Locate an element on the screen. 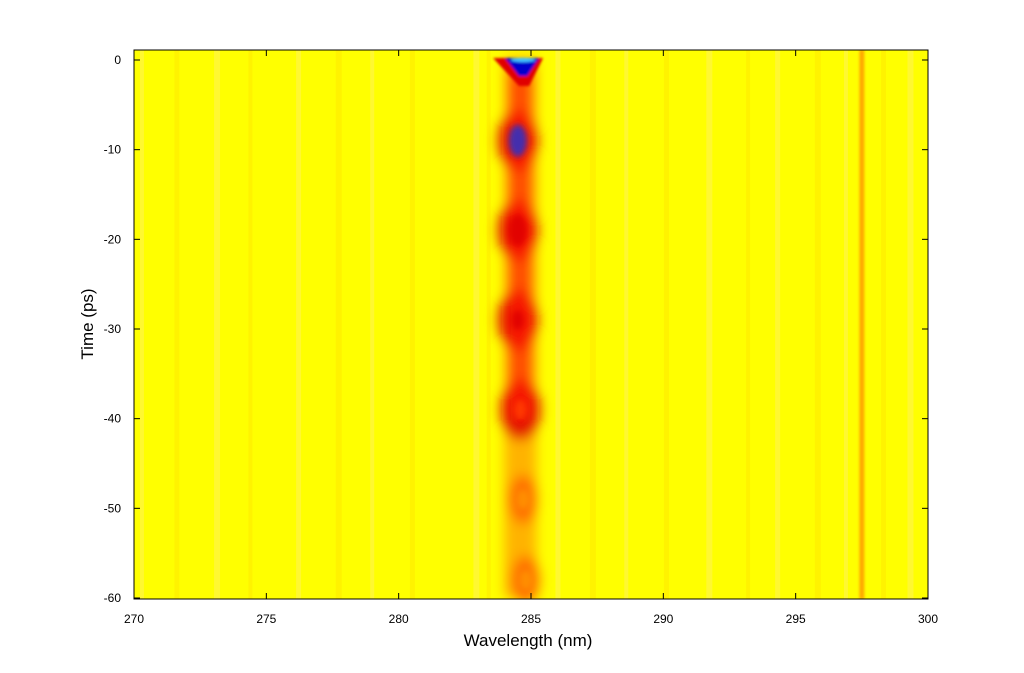 The image size is (1024, 673). x-tick-label: 300 is located at coordinates (928, 619).